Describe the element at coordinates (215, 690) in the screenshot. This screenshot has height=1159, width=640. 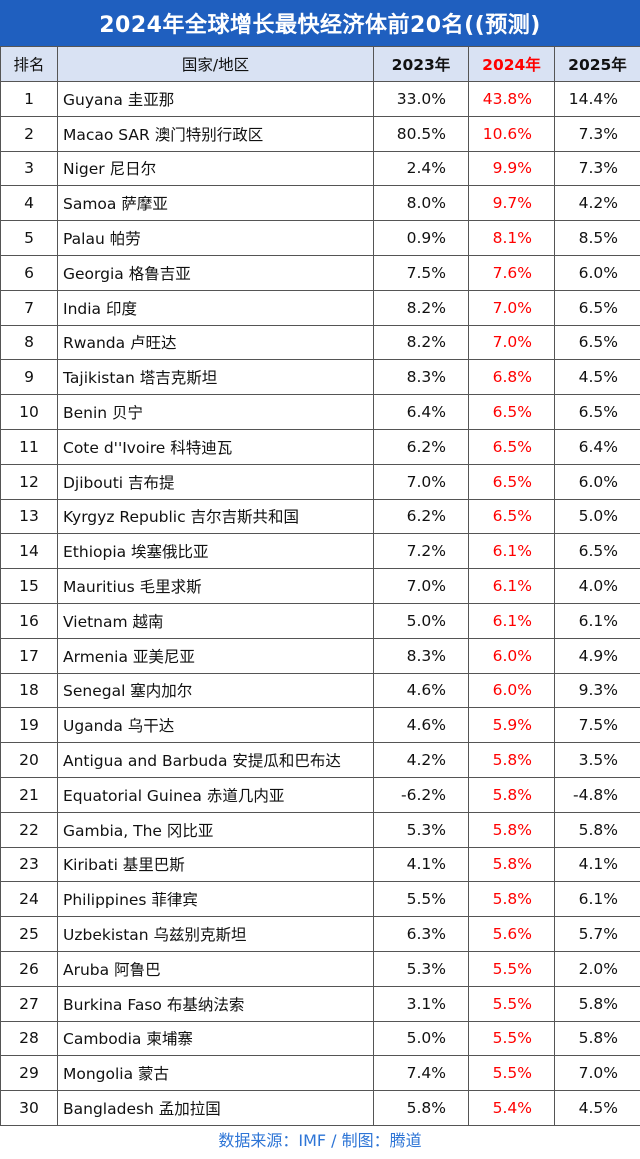
I see `country-cell: Senegal 塞内加尔` at that location.